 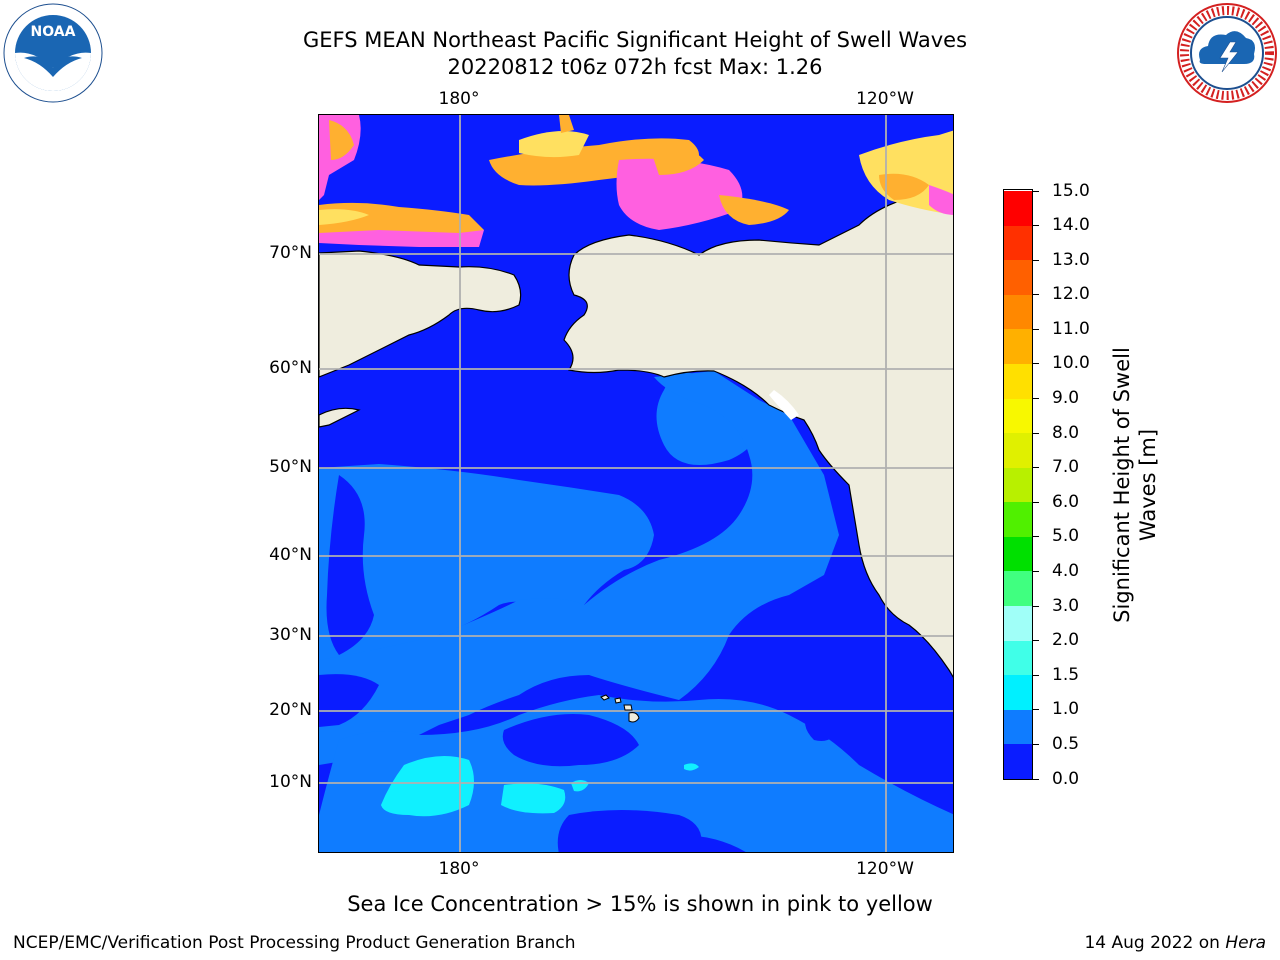 What do you see at coordinates (635, 67) in the screenshot?
I see `chart-title-line2: 20220812 t06z 072h fcst Max: 1.26` at bounding box center [635, 67].